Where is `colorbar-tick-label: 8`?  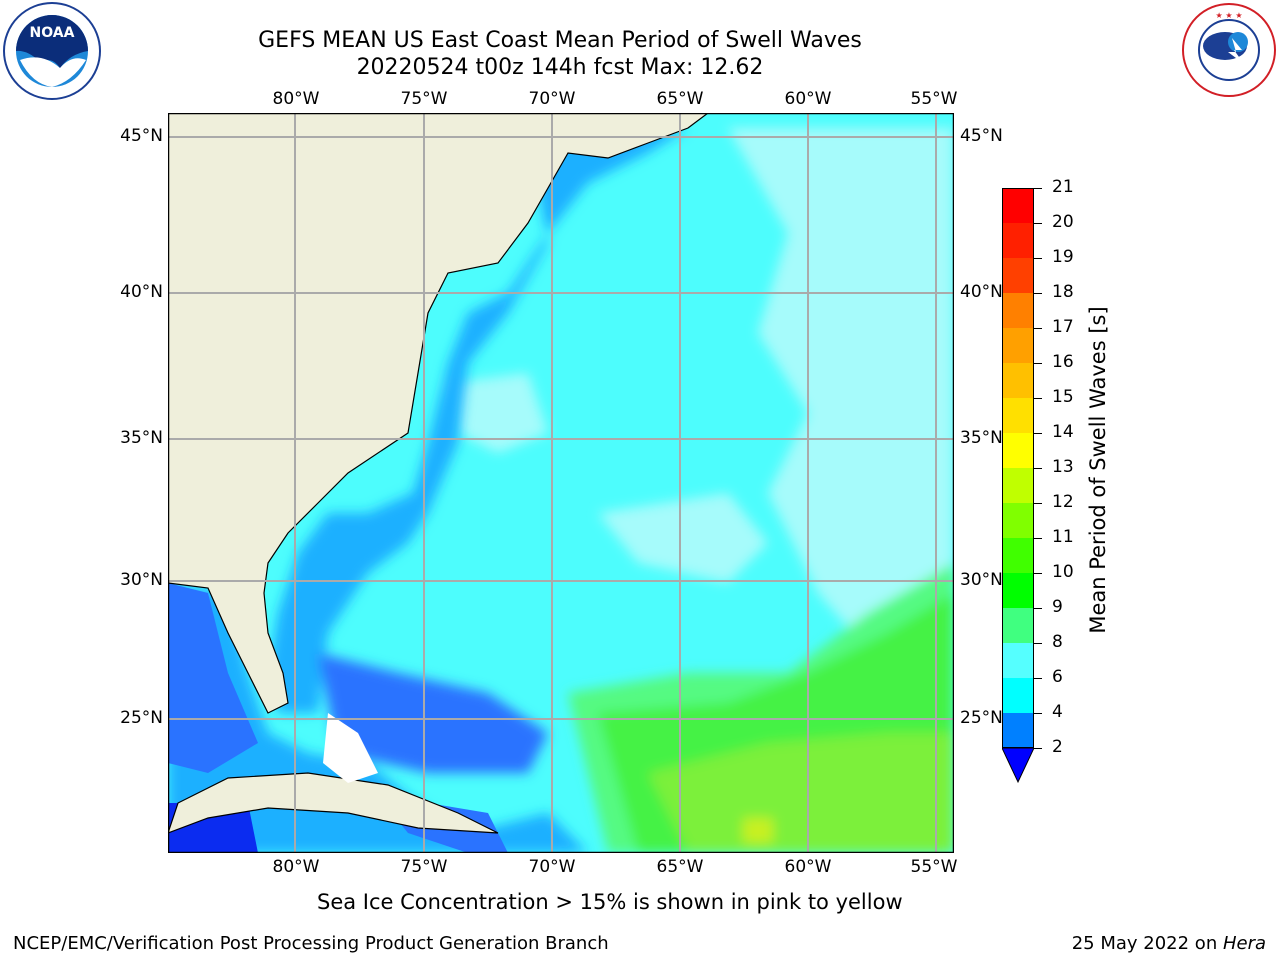 colorbar-tick-label: 8 is located at coordinates (1057, 642).